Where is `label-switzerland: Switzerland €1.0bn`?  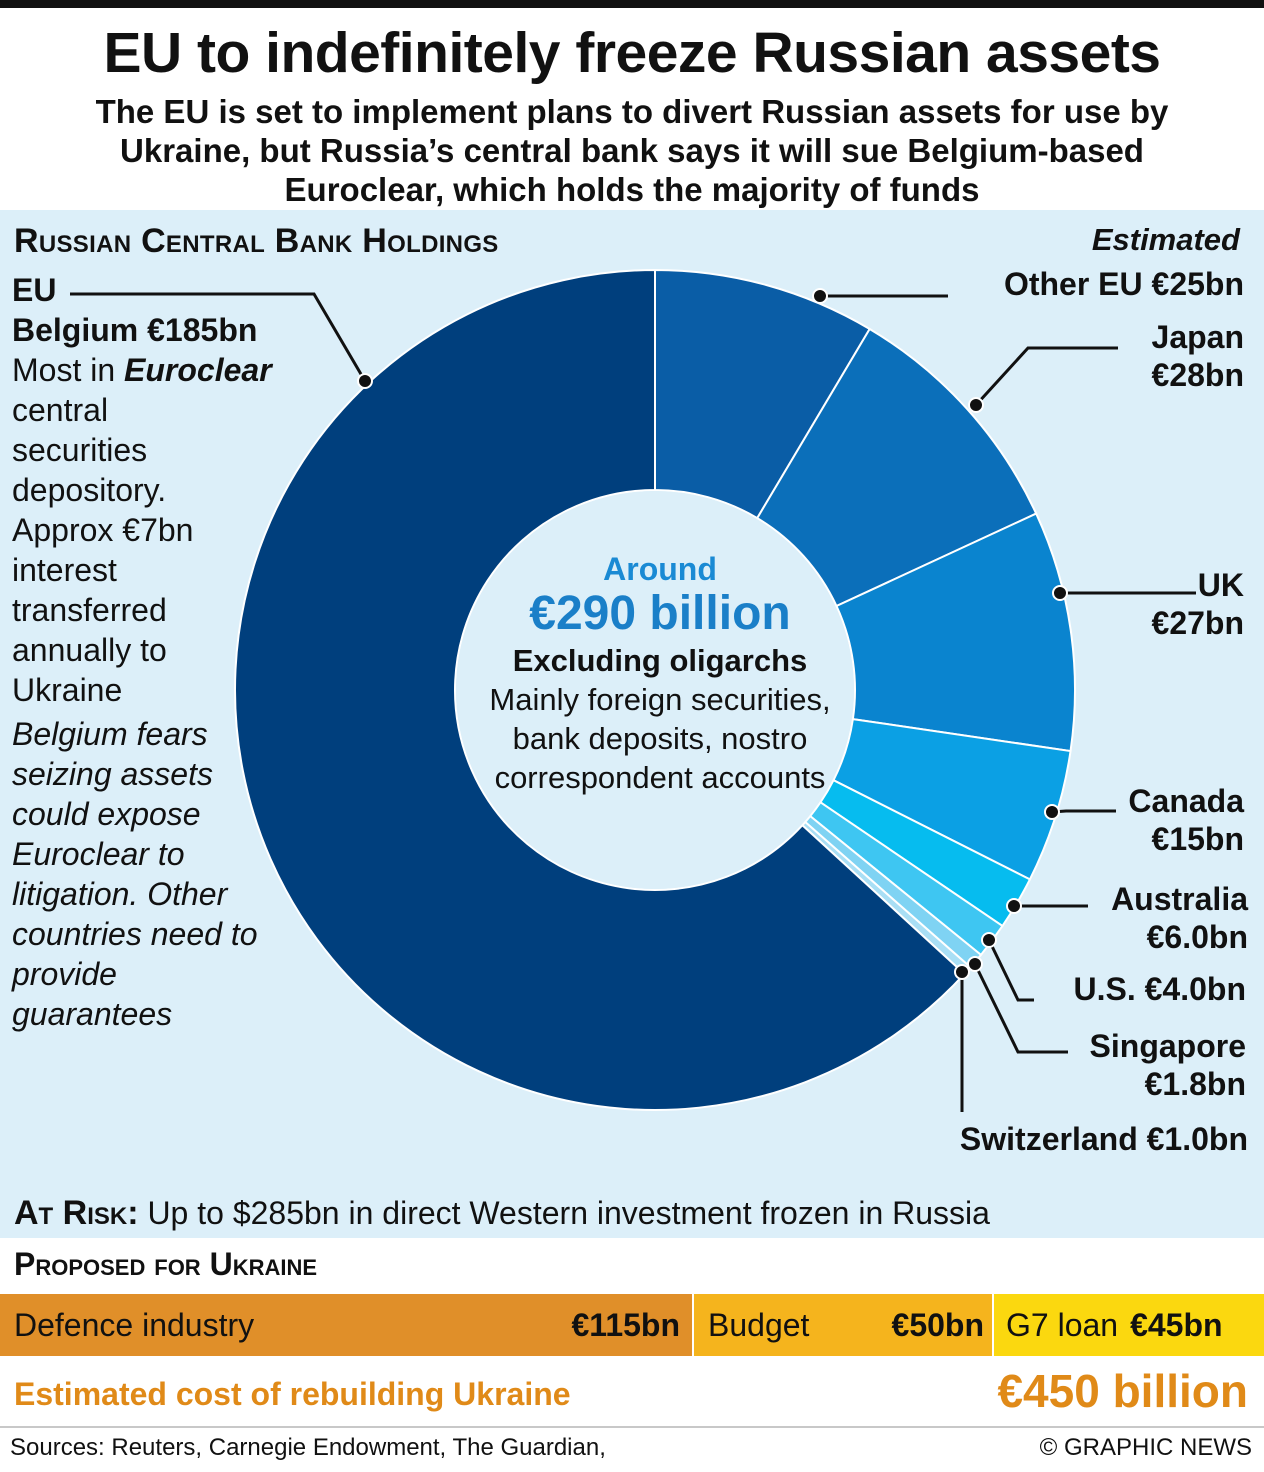 label-switzerland: Switzerland €1.0bn is located at coordinates (1103, 1139).